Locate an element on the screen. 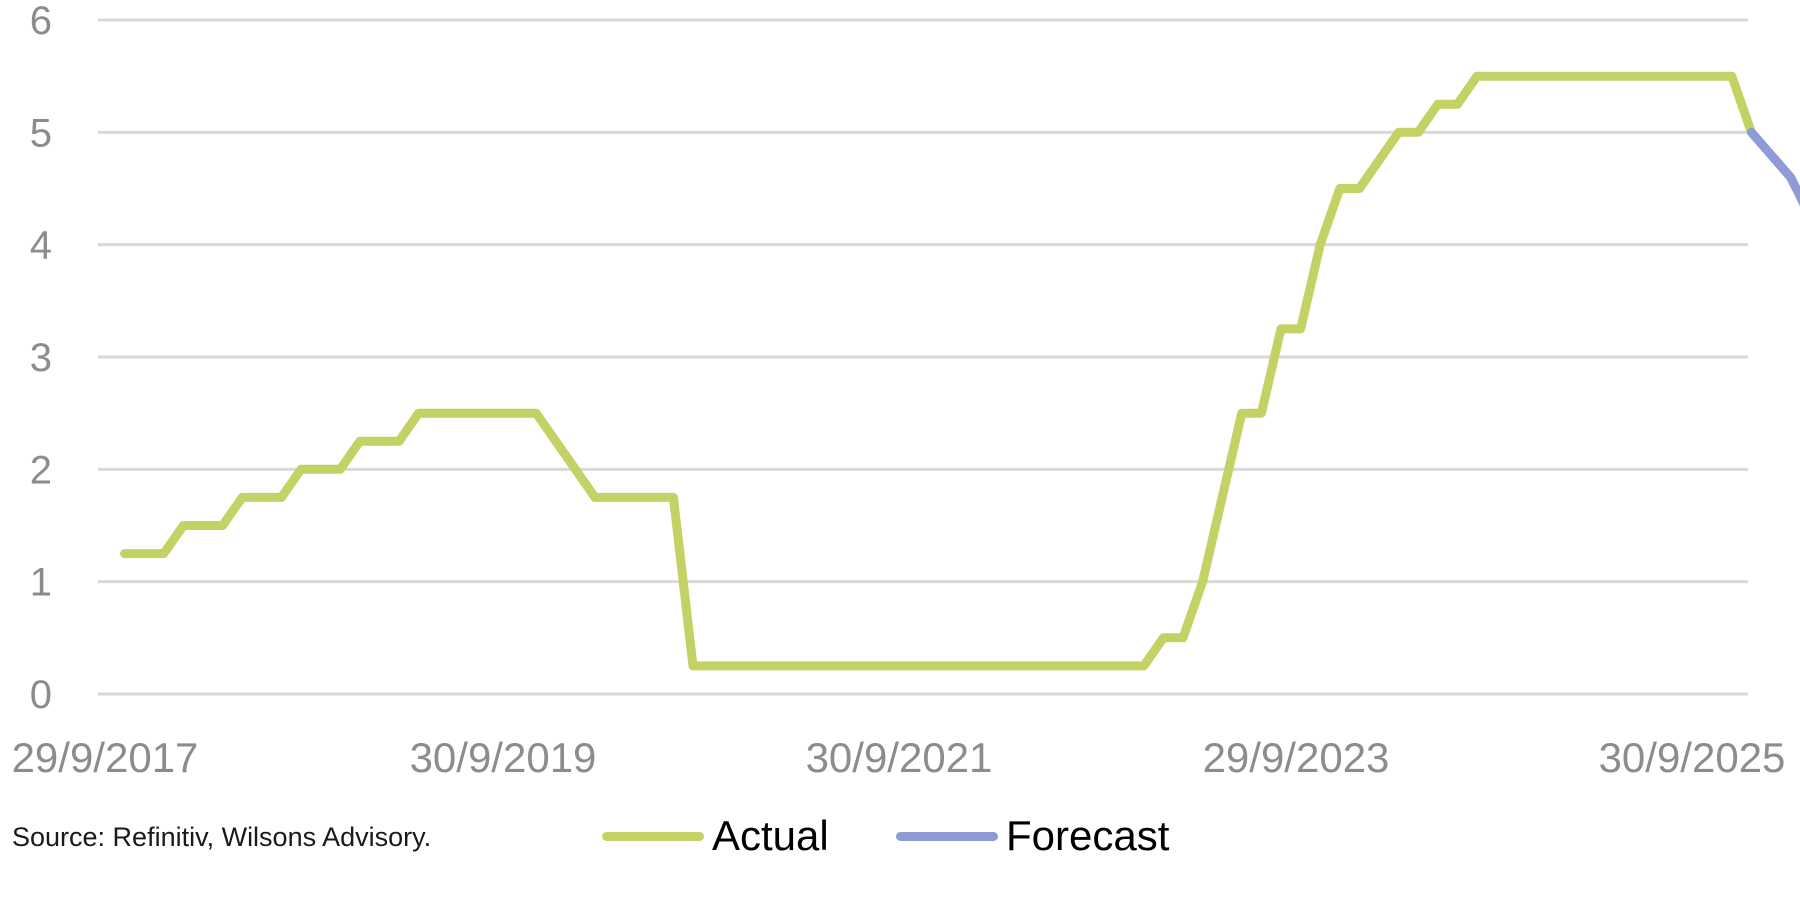 The image size is (1800, 902). y-tick-label: 6 is located at coordinates (41, 21).